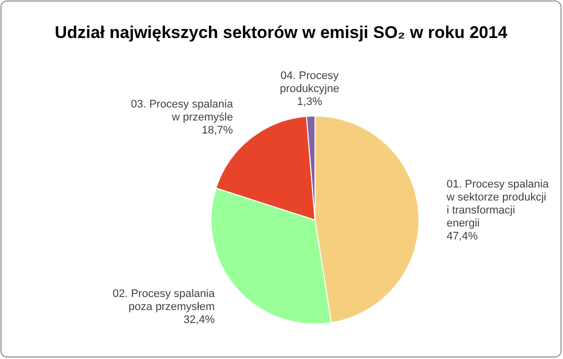  Describe the element at coordinates (462, 236) in the screenshot. I see `data-label: 47,4%` at that location.